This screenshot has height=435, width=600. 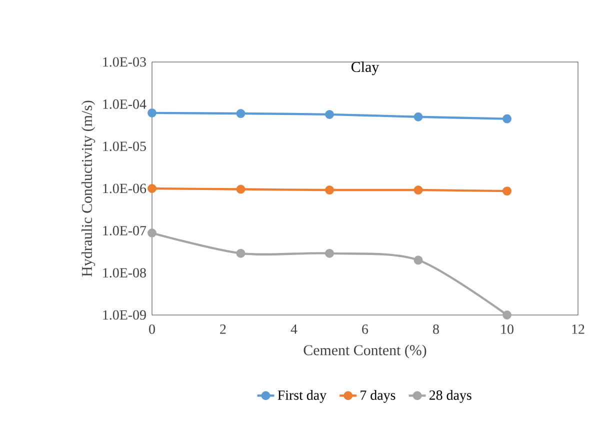 What do you see at coordinates (578, 329) in the screenshot?
I see `x-tick-label: 12` at bounding box center [578, 329].